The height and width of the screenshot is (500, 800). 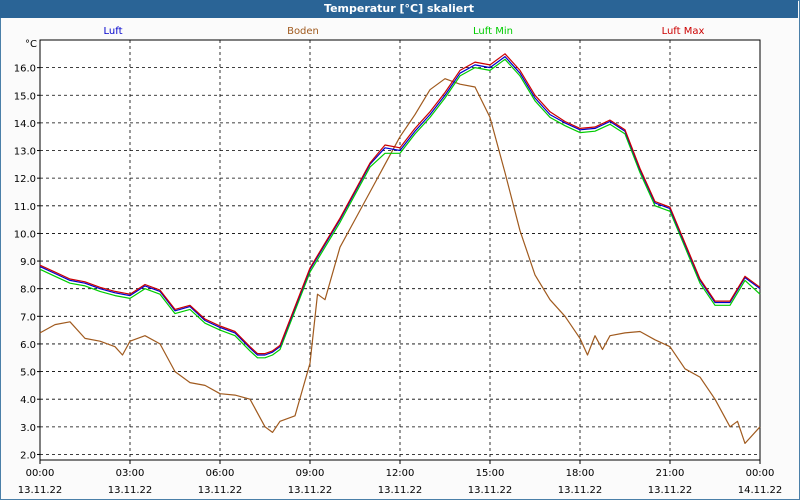 What do you see at coordinates (31, 44) in the screenshot?
I see `y-axis-unit-label: °C` at bounding box center [31, 44].